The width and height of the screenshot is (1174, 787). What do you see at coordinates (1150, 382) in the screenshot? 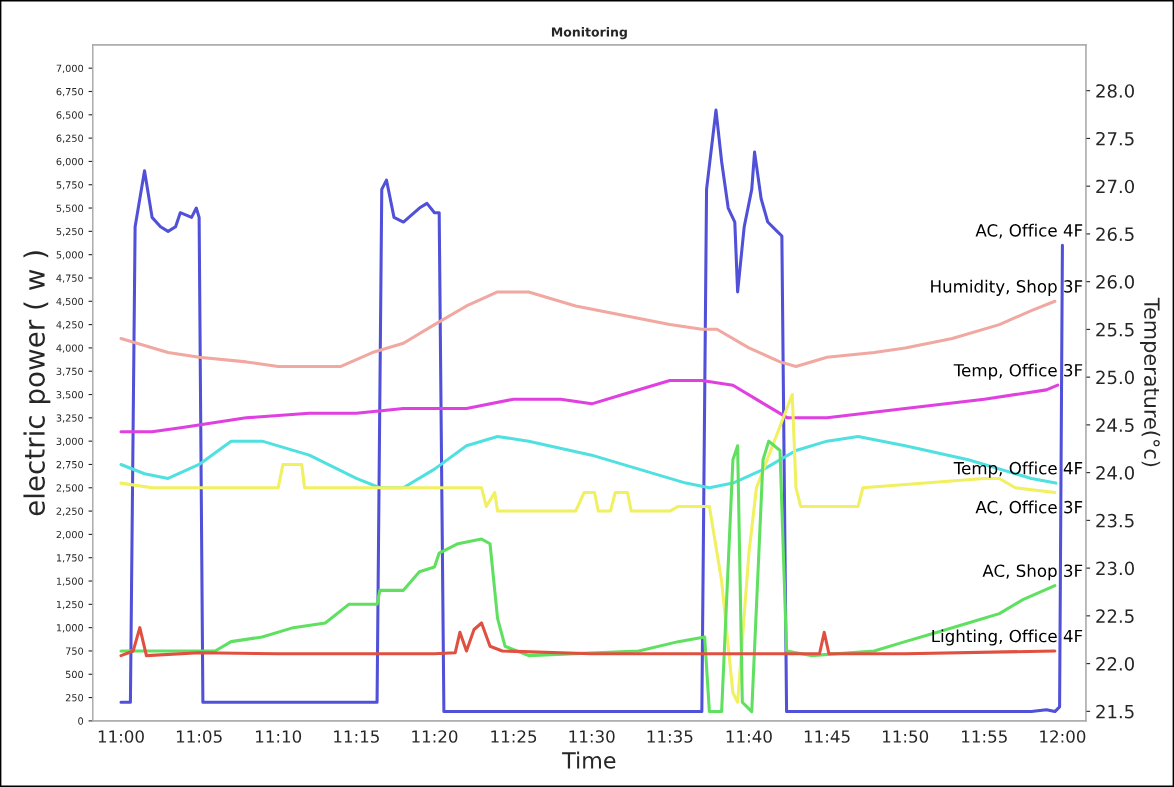
I see `y2-axis-title: Temperature(°c)` at bounding box center [1150, 382].